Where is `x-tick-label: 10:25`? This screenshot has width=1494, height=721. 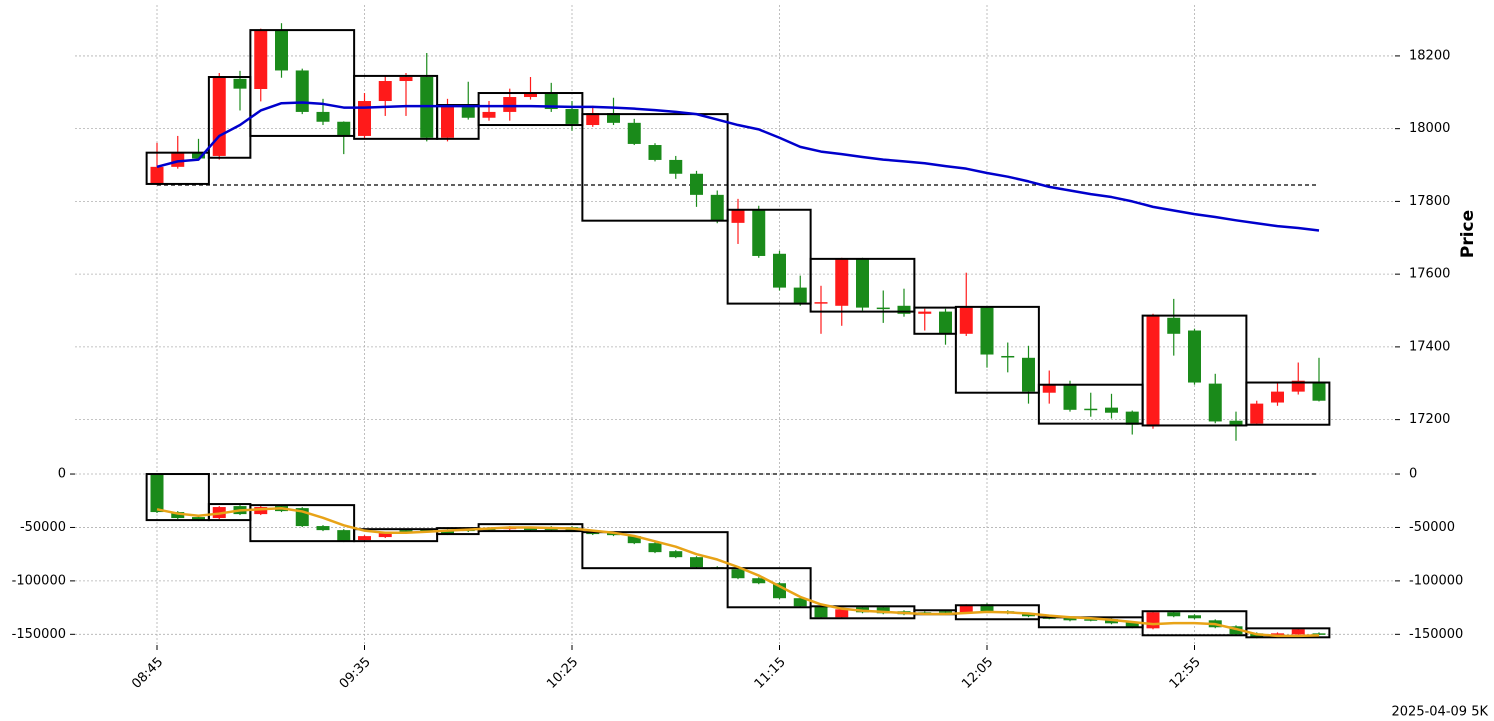 x-tick-label: 10:25 is located at coordinates (562, 673).